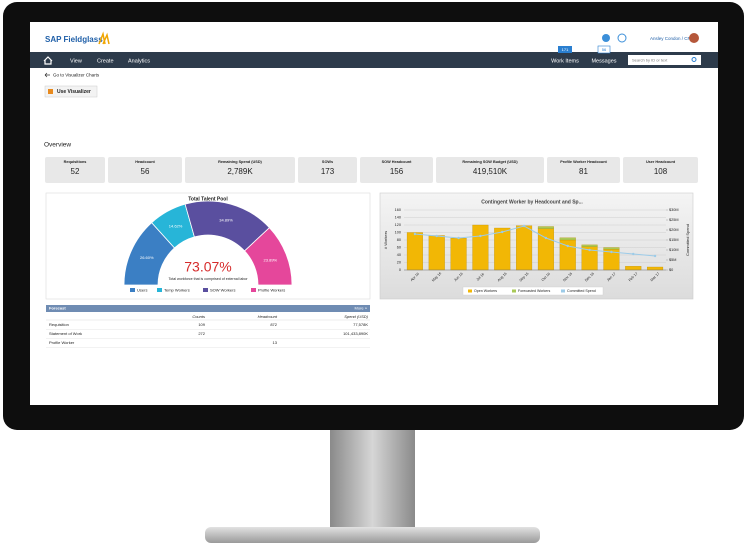  What do you see at coordinates (661, 171) in the screenshot?
I see `kpi-value: 108` at bounding box center [661, 171].